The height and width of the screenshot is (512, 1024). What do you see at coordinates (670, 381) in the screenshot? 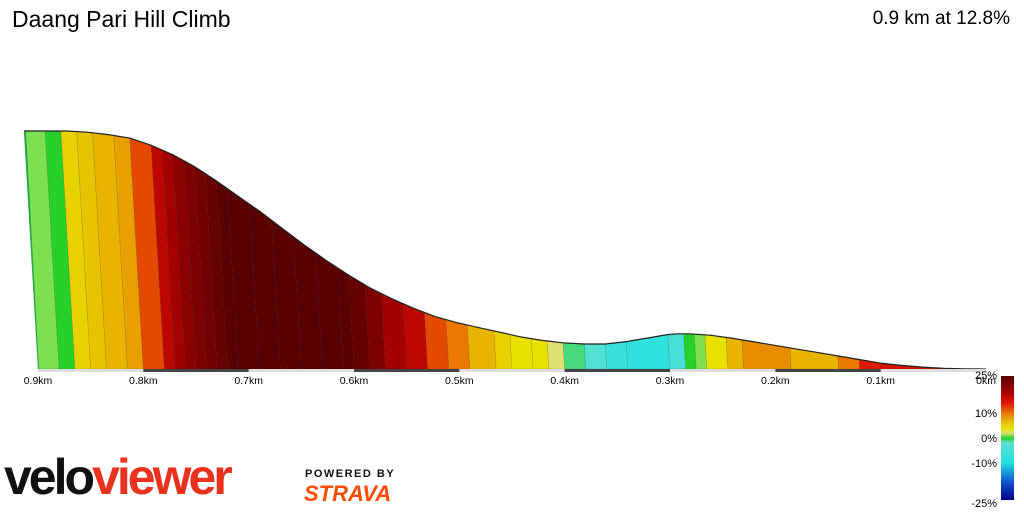
I see `x-tick-label: 0.3km` at bounding box center [670, 381].